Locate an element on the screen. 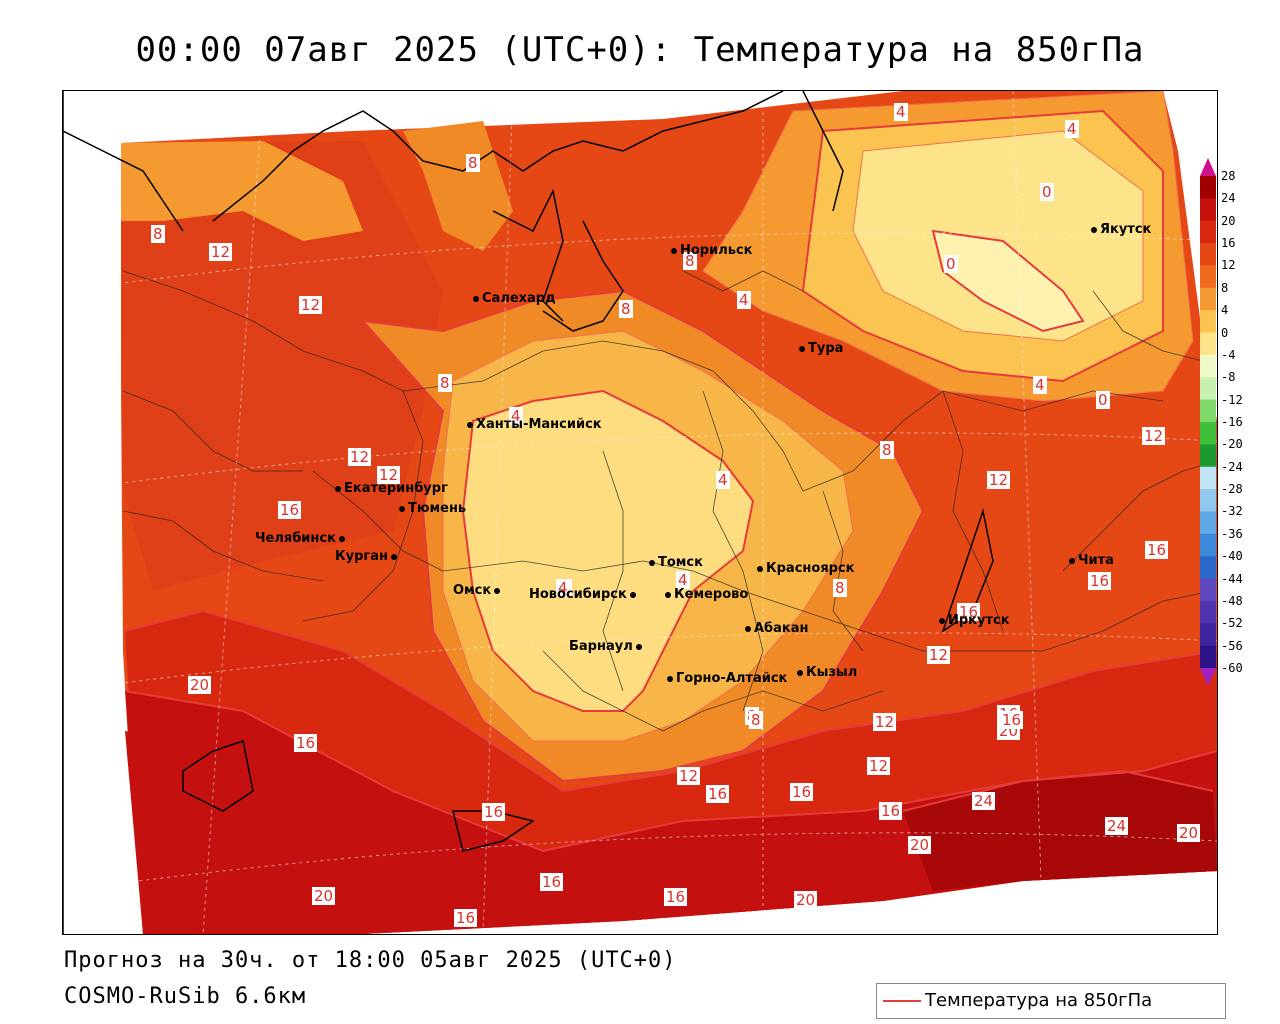 The height and width of the screenshot is (1024, 1280). colorbar-tick-label: 16 is located at coordinates (1228, 243).